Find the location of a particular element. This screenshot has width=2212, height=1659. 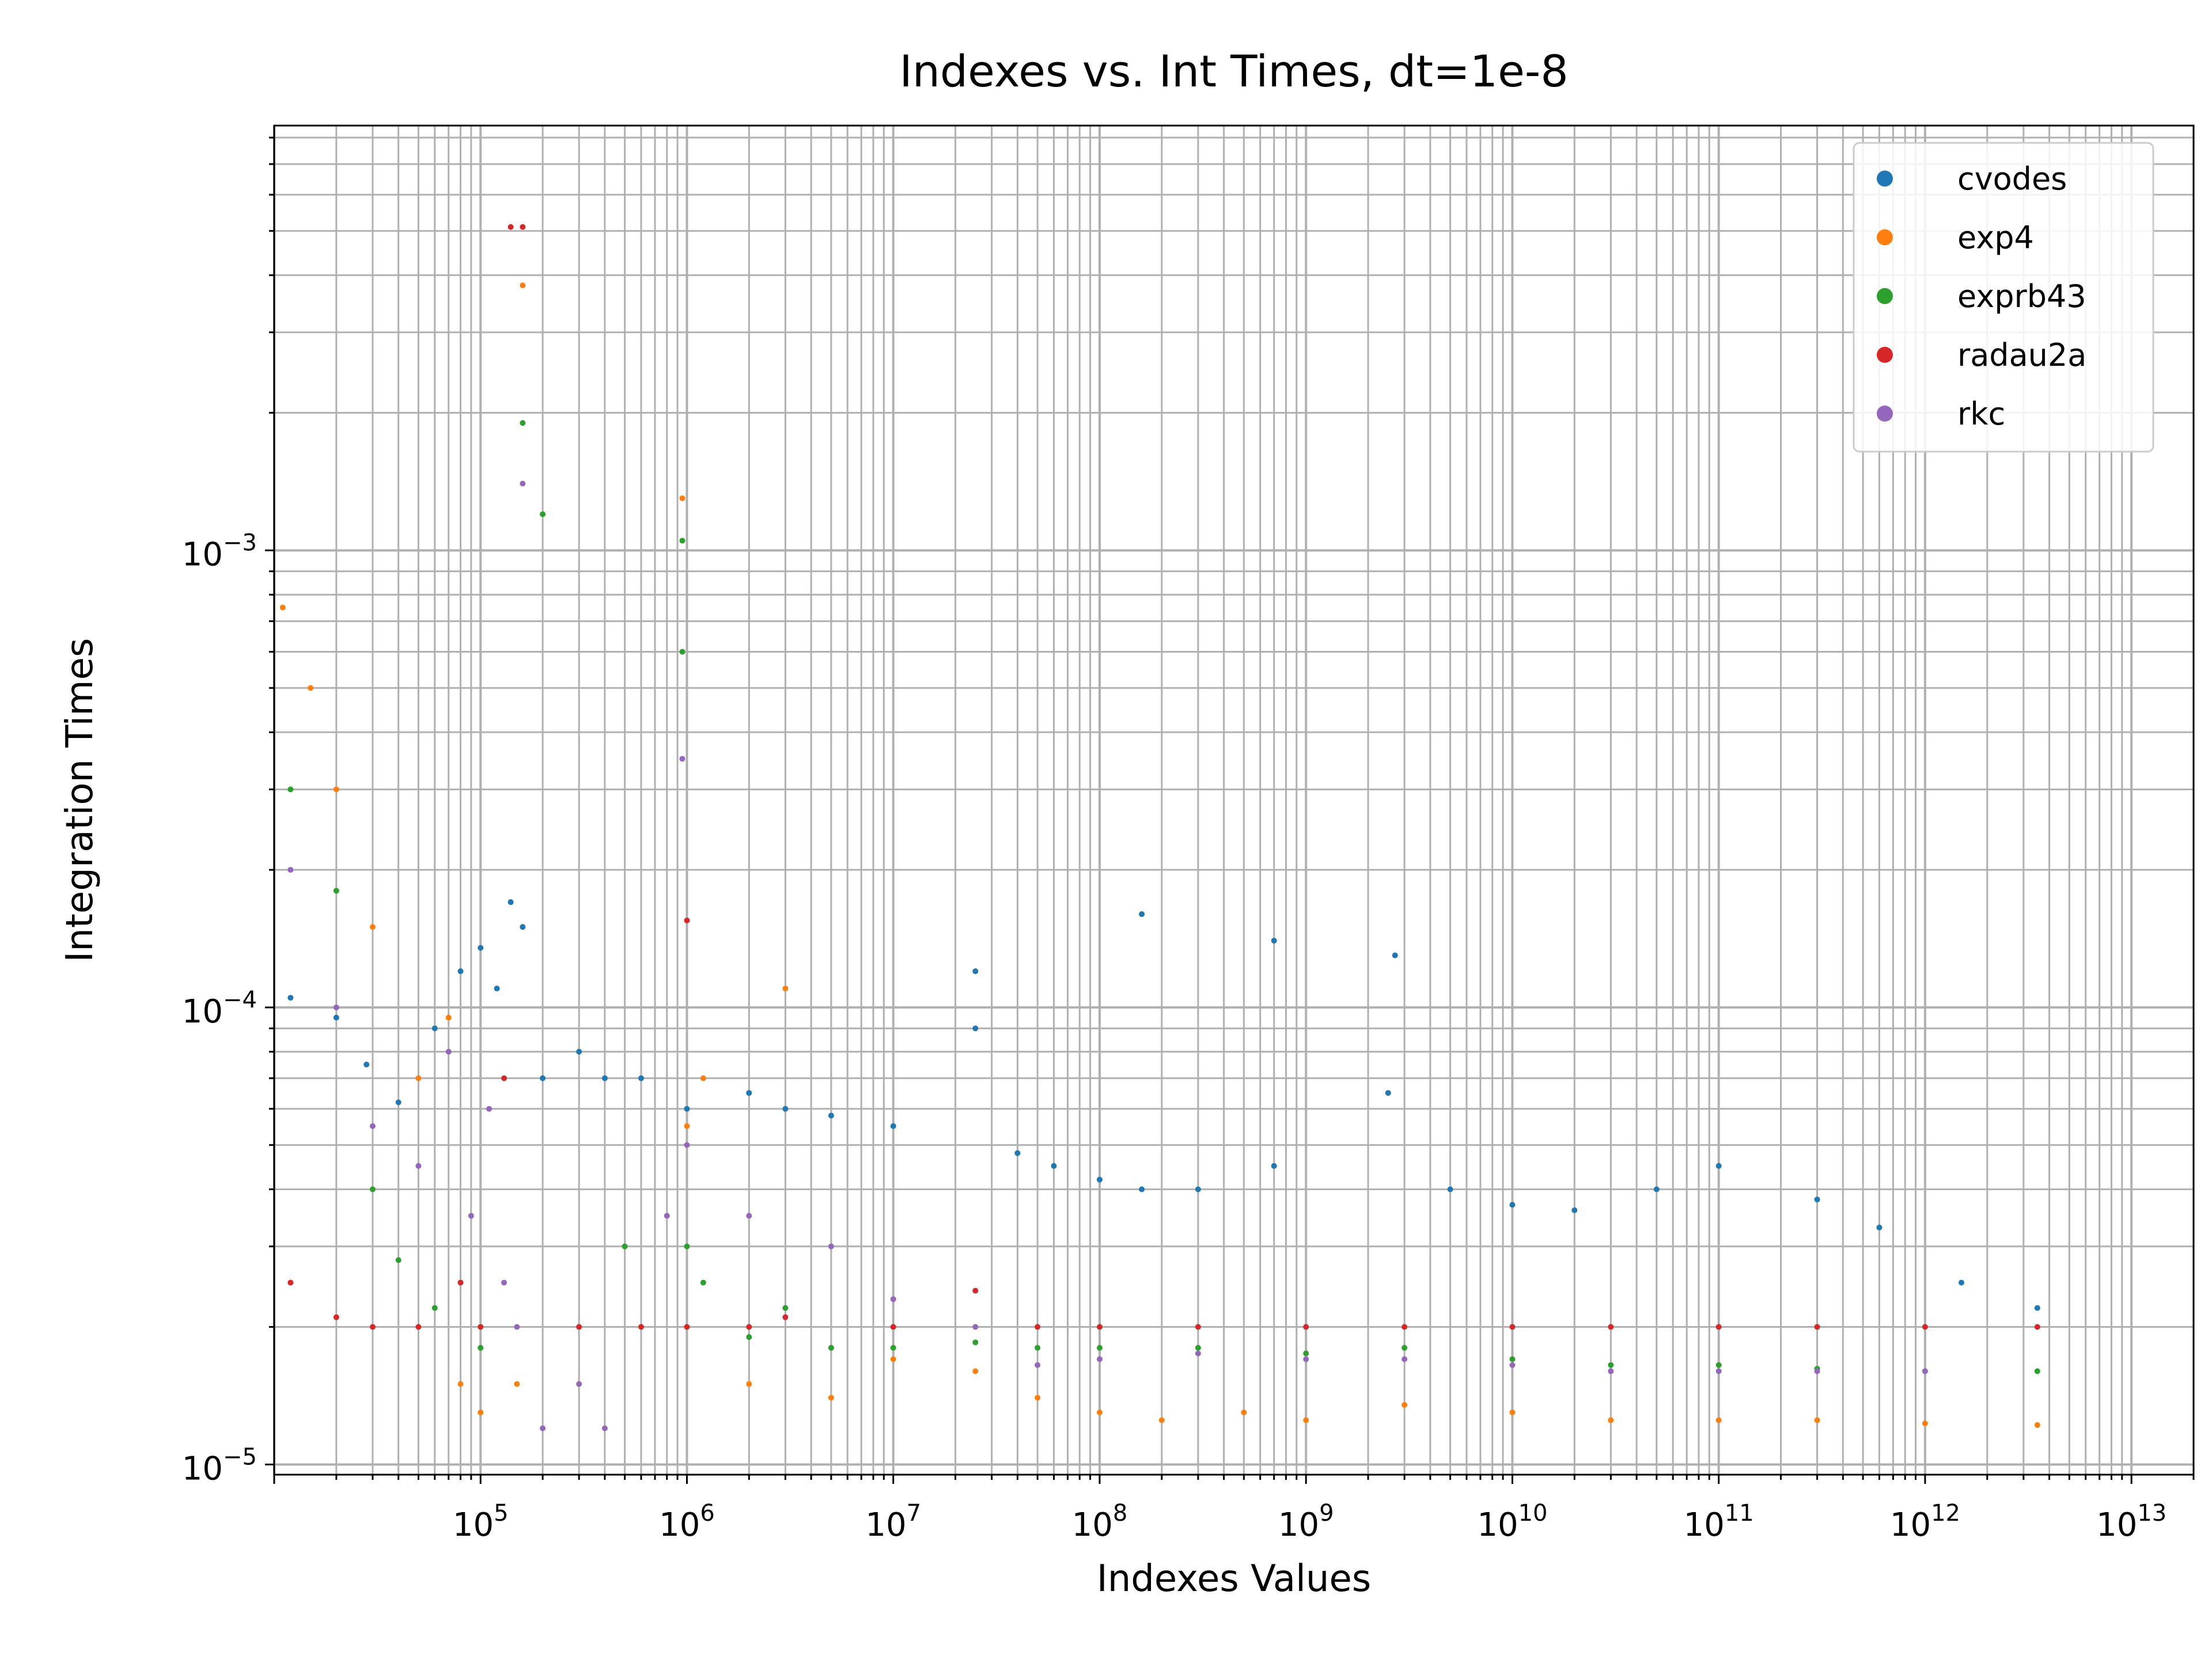

y-tick-label: 10⁻⁵ is located at coordinates (219, 1465).